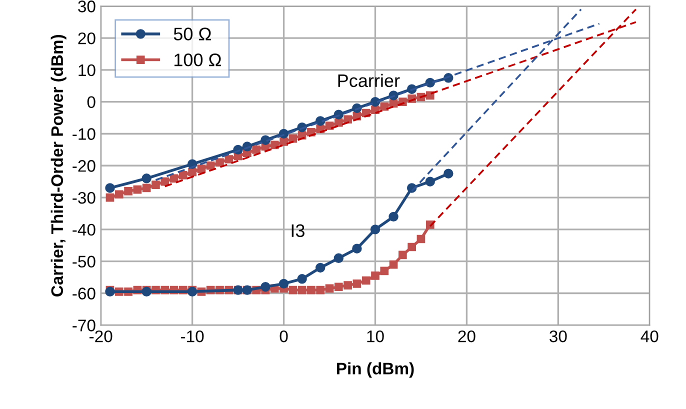  What do you see at coordinates (84, 166) in the screenshot?
I see `y-tick-label: -20` at bounding box center [84, 166].